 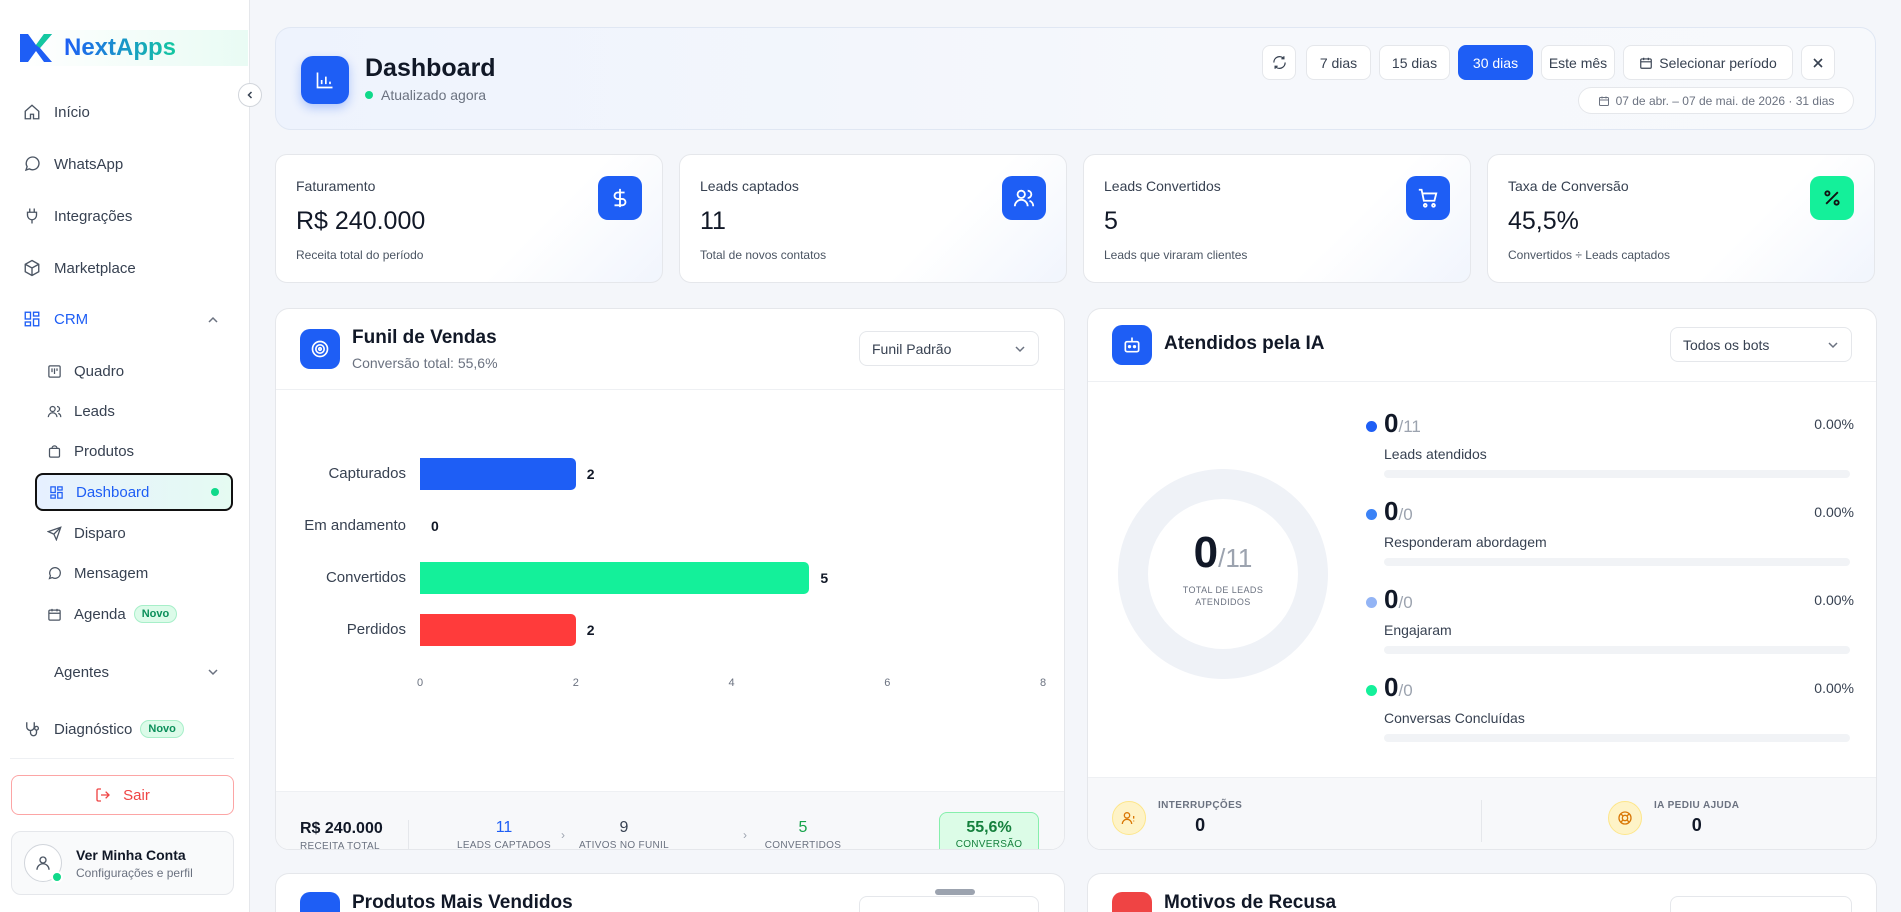 What do you see at coordinates (803, 827) in the screenshot?
I see `funnel-stat-value: 5` at bounding box center [803, 827].